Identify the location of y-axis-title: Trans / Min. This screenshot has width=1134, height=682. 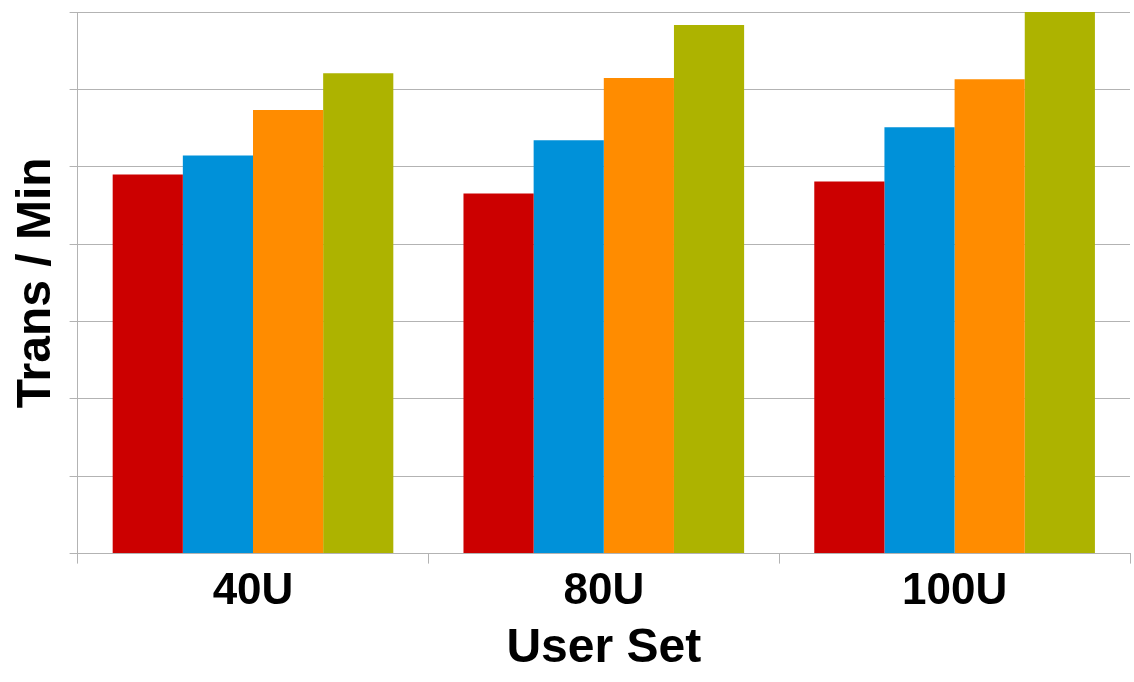
(34, 283).